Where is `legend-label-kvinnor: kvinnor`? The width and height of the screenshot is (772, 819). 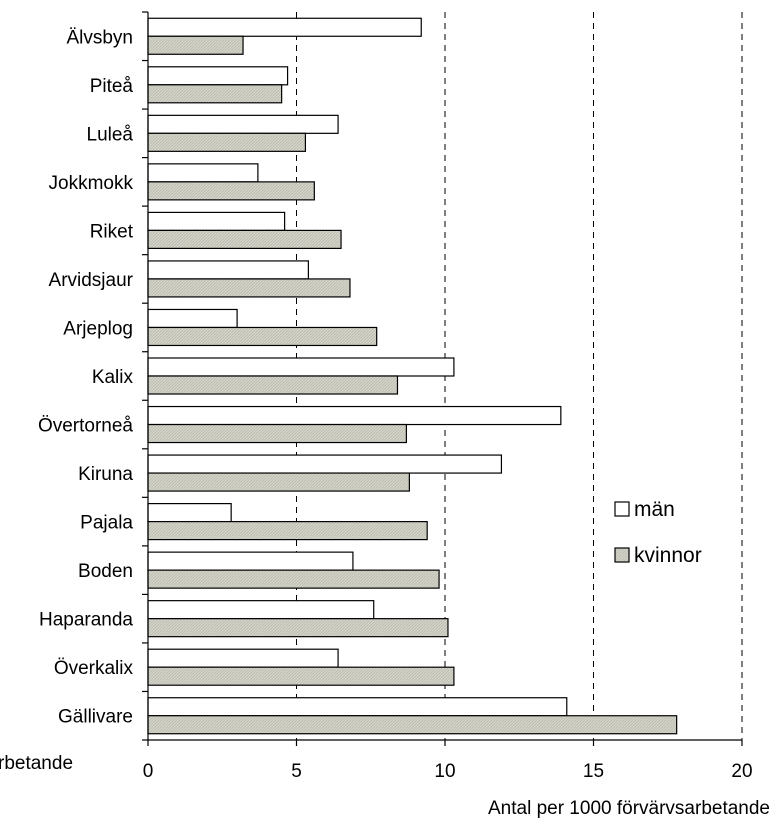 legend-label-kvinnor: kvinnor is located at coordinates (668, 555).